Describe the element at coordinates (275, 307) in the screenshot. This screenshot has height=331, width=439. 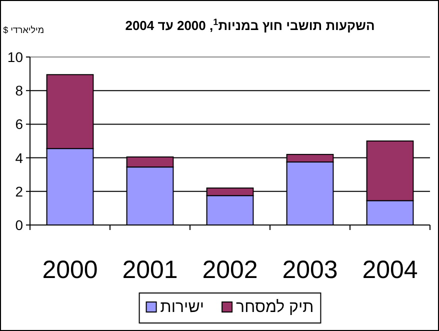
I see `legend-label: תיק למסחר` at that location.